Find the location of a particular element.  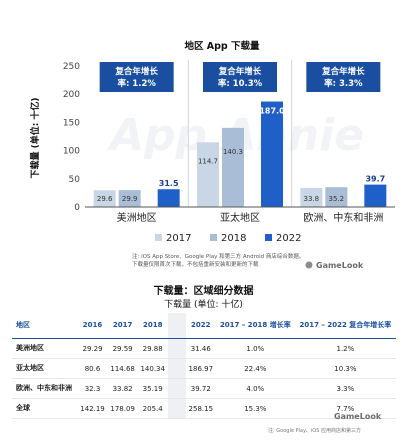

data-label: 29.6 is located at coordinates (105, 199).